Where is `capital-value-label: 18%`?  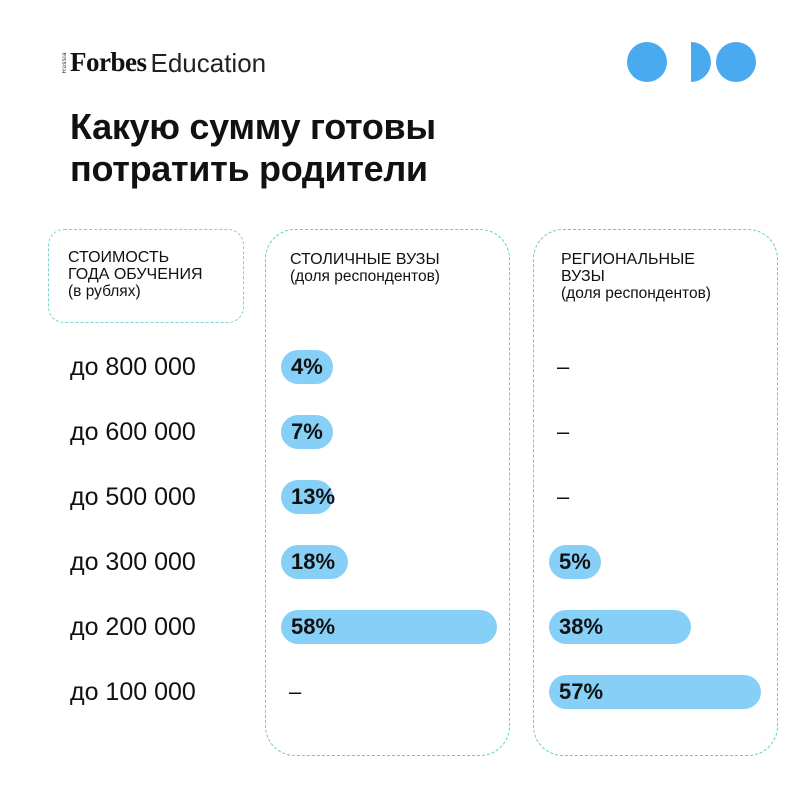
capital-value-label: 18% is located at coordinates (313, 561).